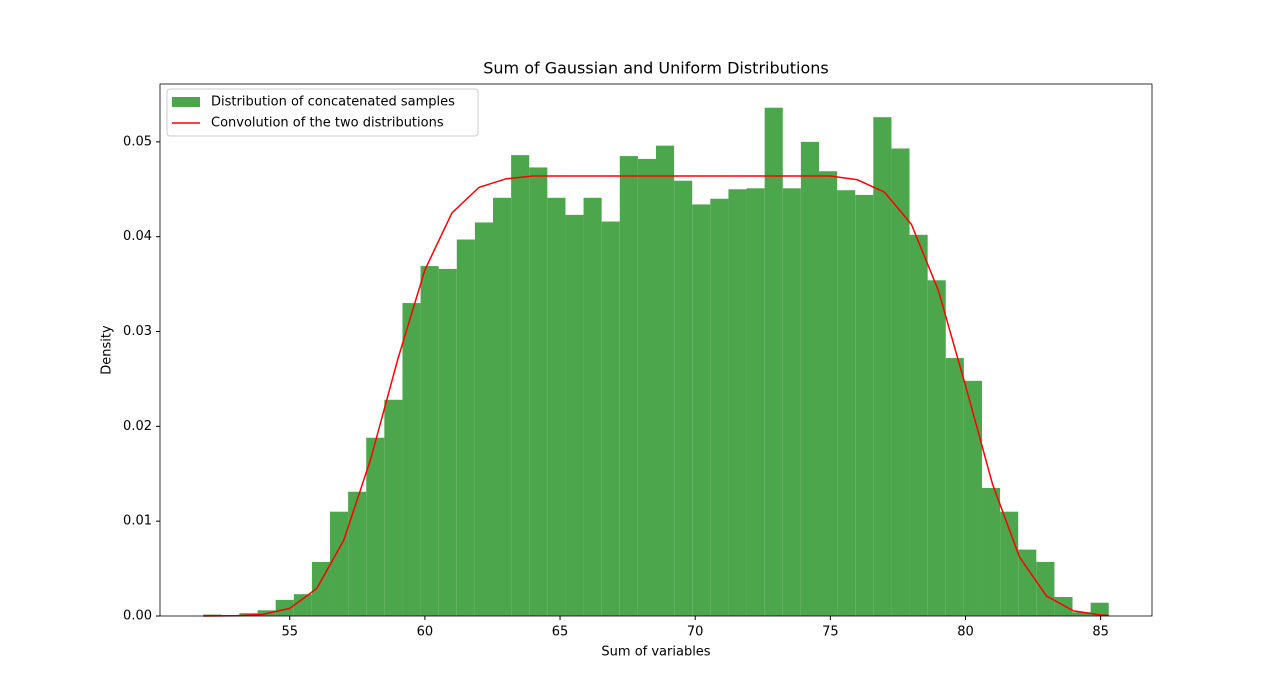 The width and height of the screenshot is (1280, 692). What do you see at coordinates (137, 521) in the screenshot?
I see `y-tick-label: 0.01` at bounding box center [137, 521].